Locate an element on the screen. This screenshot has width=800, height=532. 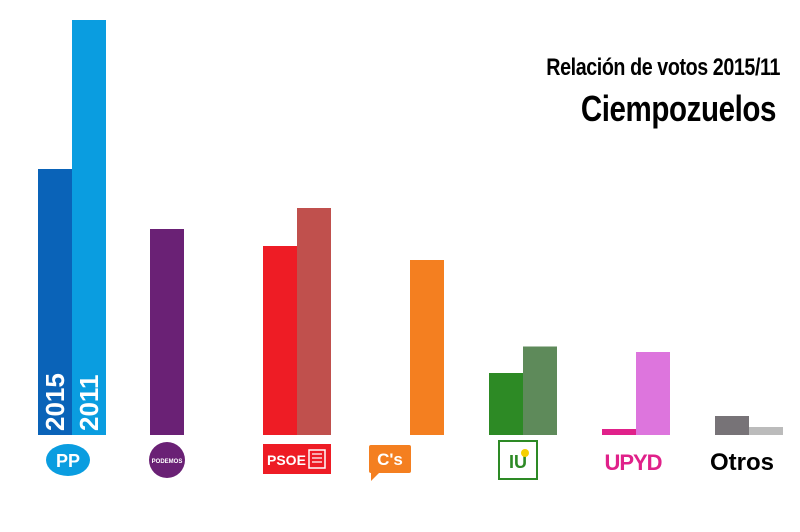
bar-podemos-2015 is located at coordinates (167, 332).